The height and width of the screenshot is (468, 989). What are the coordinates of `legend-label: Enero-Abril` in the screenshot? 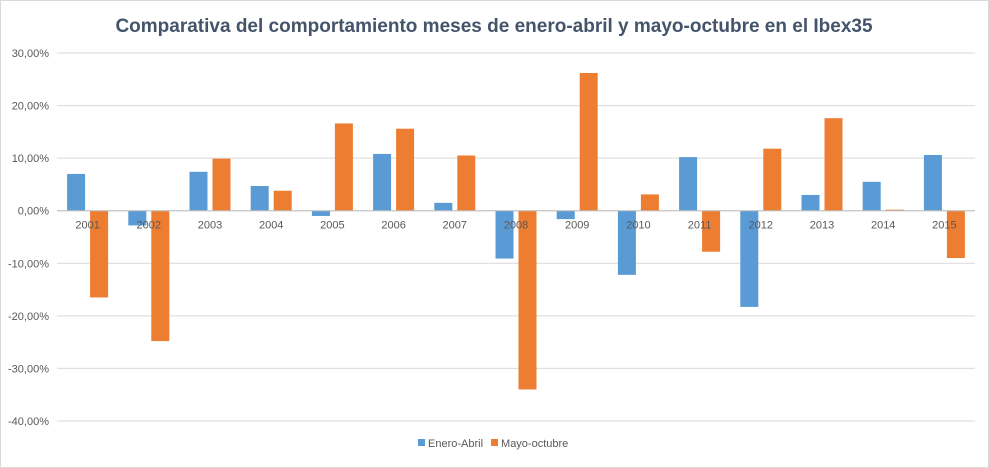 It's located at (455, 444).